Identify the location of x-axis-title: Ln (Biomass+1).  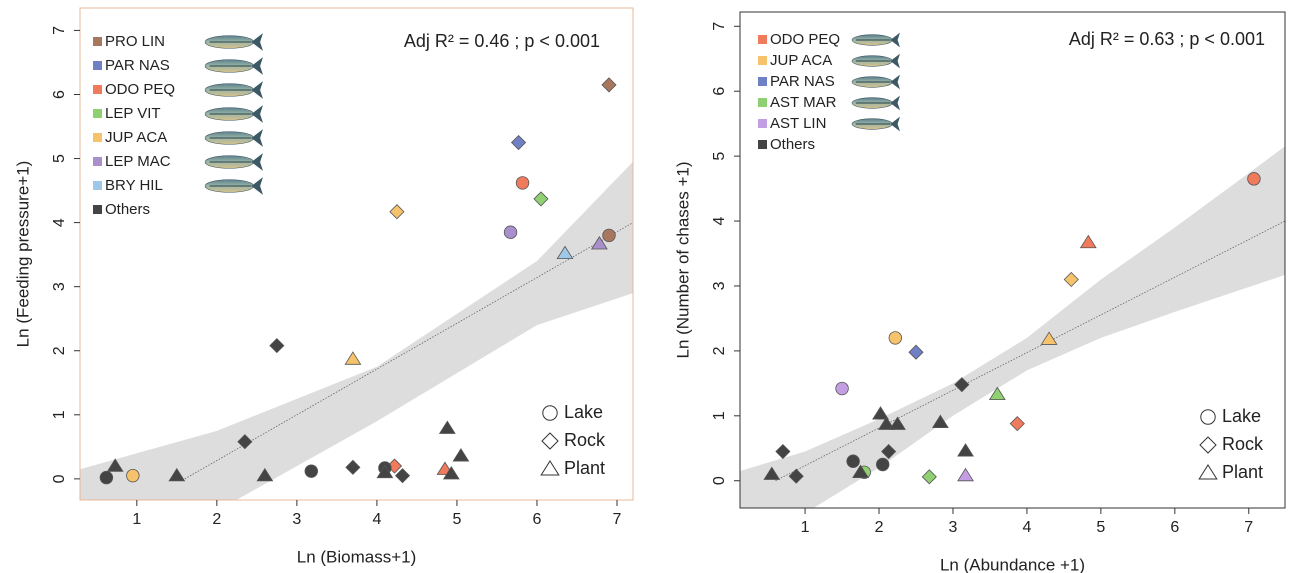
(357, 556).